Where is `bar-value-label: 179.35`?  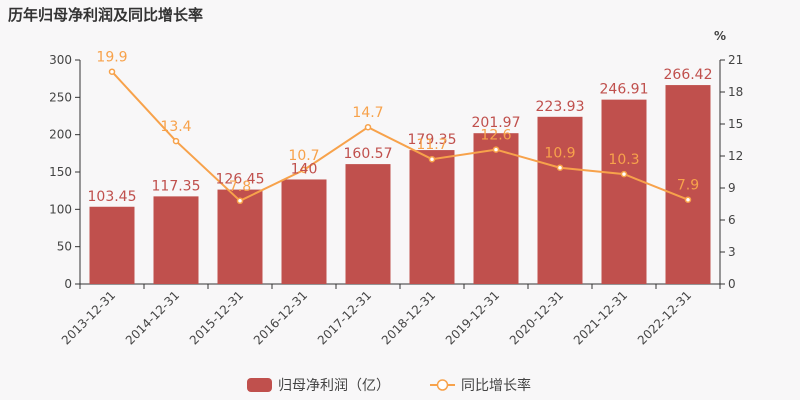
bar-value-label: 179.35 is located at coordinates (432, 140).